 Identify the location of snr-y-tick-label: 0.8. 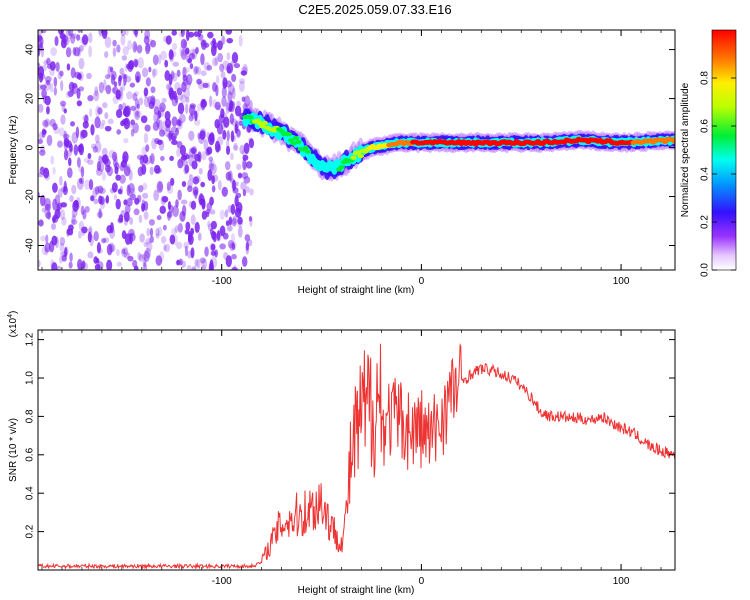
(30, 416).